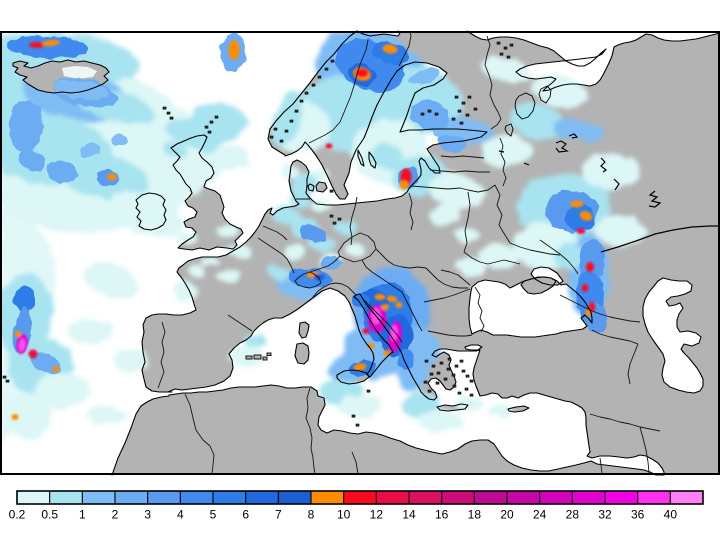 This screenshot has width=720, height=540. Describe the element at coordinates (671, 515) in the screenshot. I see `svg-text: 40` at that location.